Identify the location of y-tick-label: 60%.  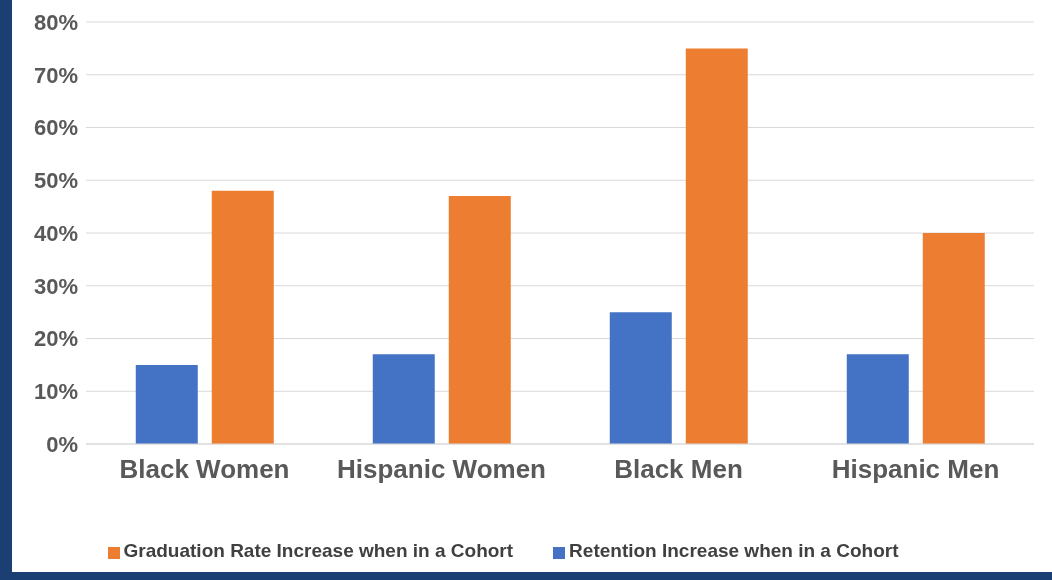
(55, 128).